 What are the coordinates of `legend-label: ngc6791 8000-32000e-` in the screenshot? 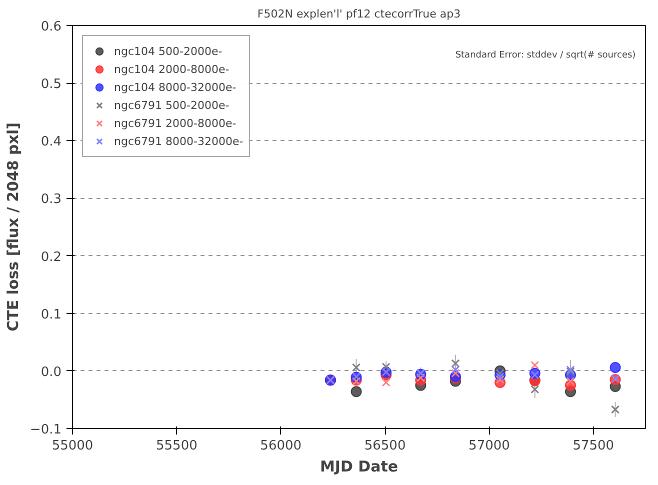 It's located at (179, 142).